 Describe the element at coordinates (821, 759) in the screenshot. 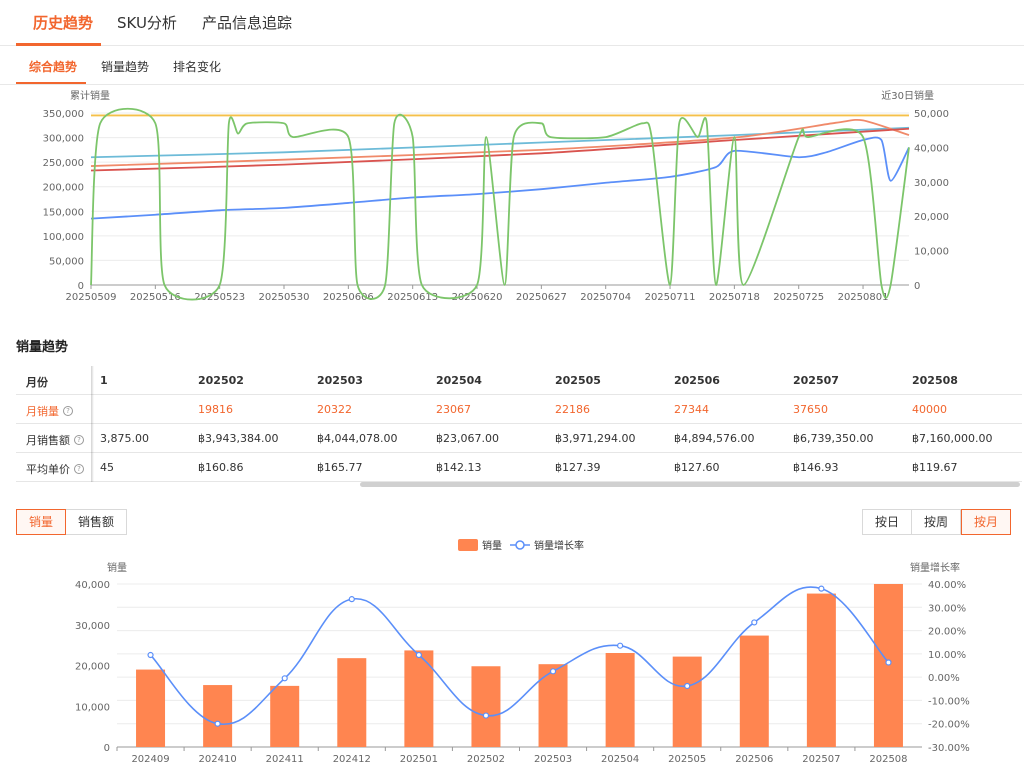

I see `x-tick-label: 202507` at that location.